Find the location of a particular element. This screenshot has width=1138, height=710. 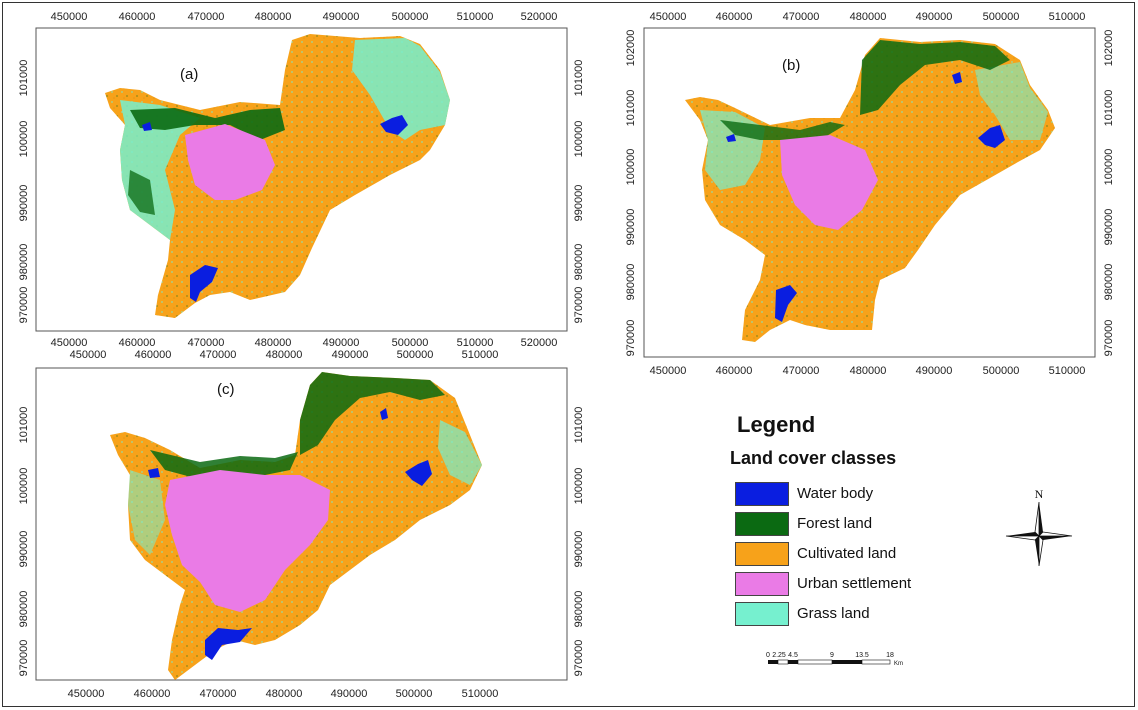

panel-a-map is located at coordinates (277, 176).